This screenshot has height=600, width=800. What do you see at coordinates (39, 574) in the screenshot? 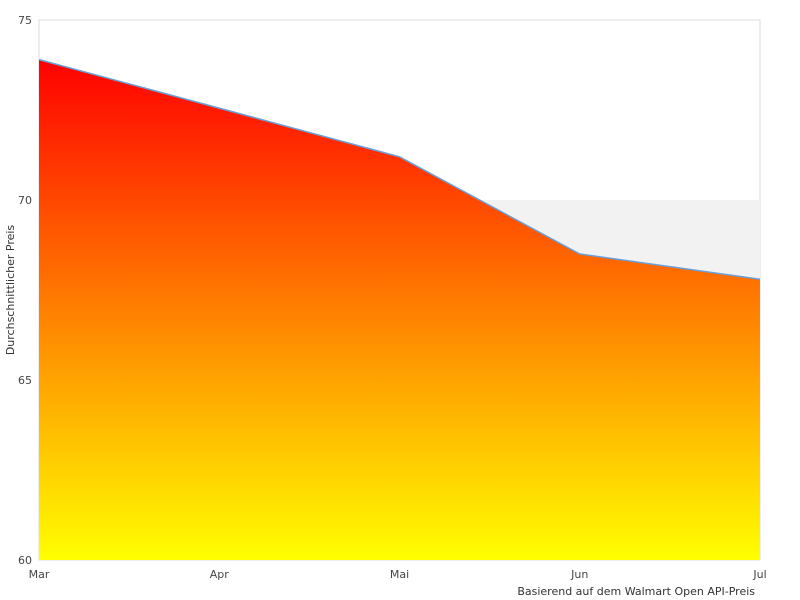
I see `x-tick-label: Mar` at bounding box center [39, 574].